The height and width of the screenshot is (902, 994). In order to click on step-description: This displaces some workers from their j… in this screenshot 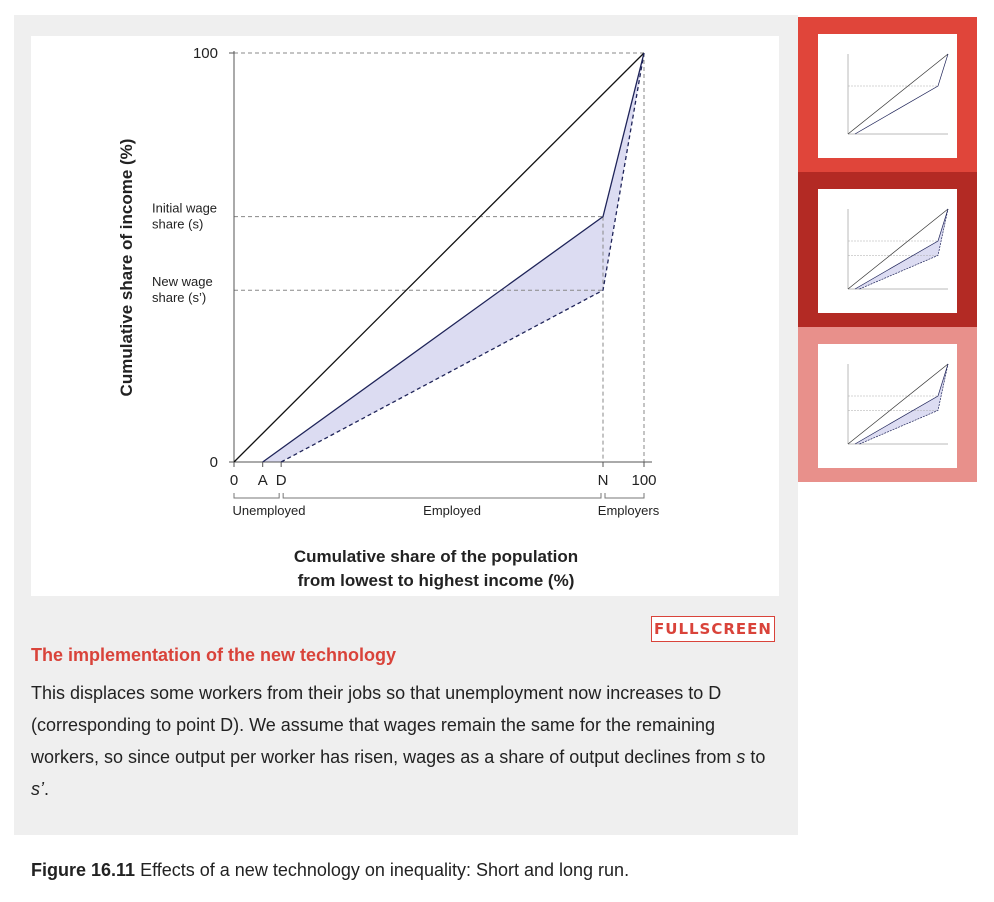, I will do `click(398, 741)`.